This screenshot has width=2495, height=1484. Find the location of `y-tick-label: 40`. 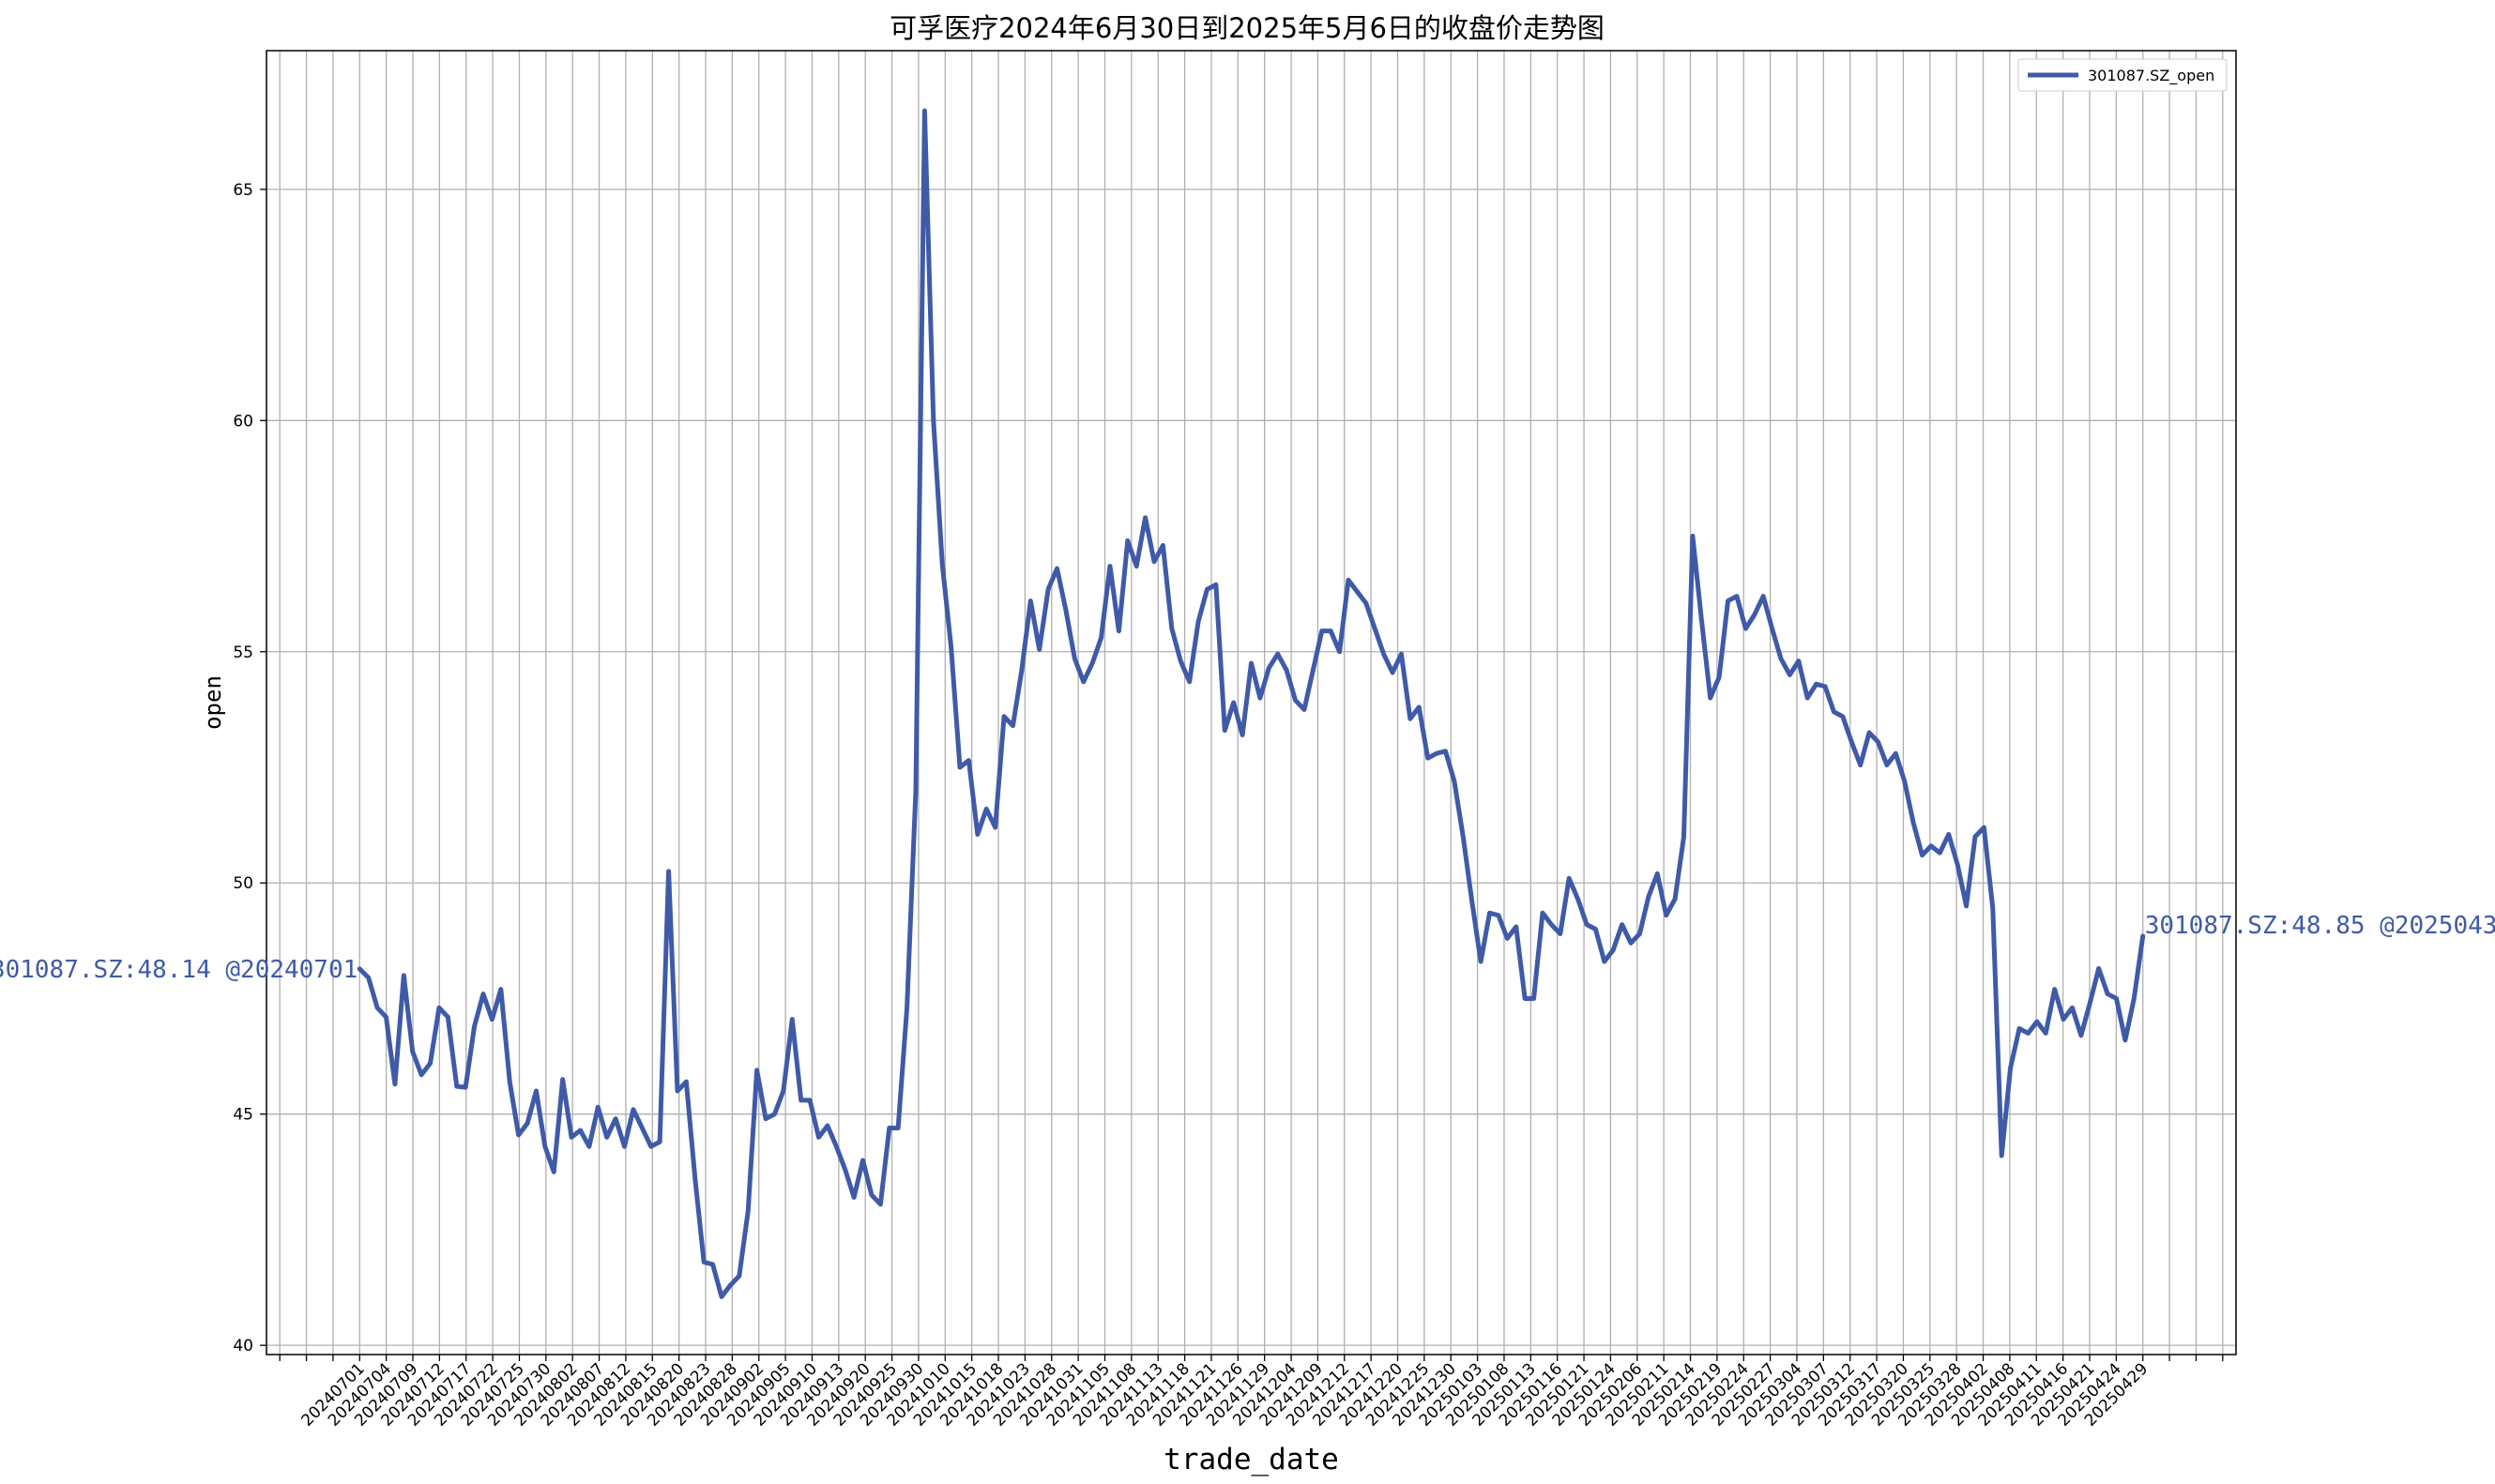

y-tick-label: 40 is located at coordinates (243, 1346).